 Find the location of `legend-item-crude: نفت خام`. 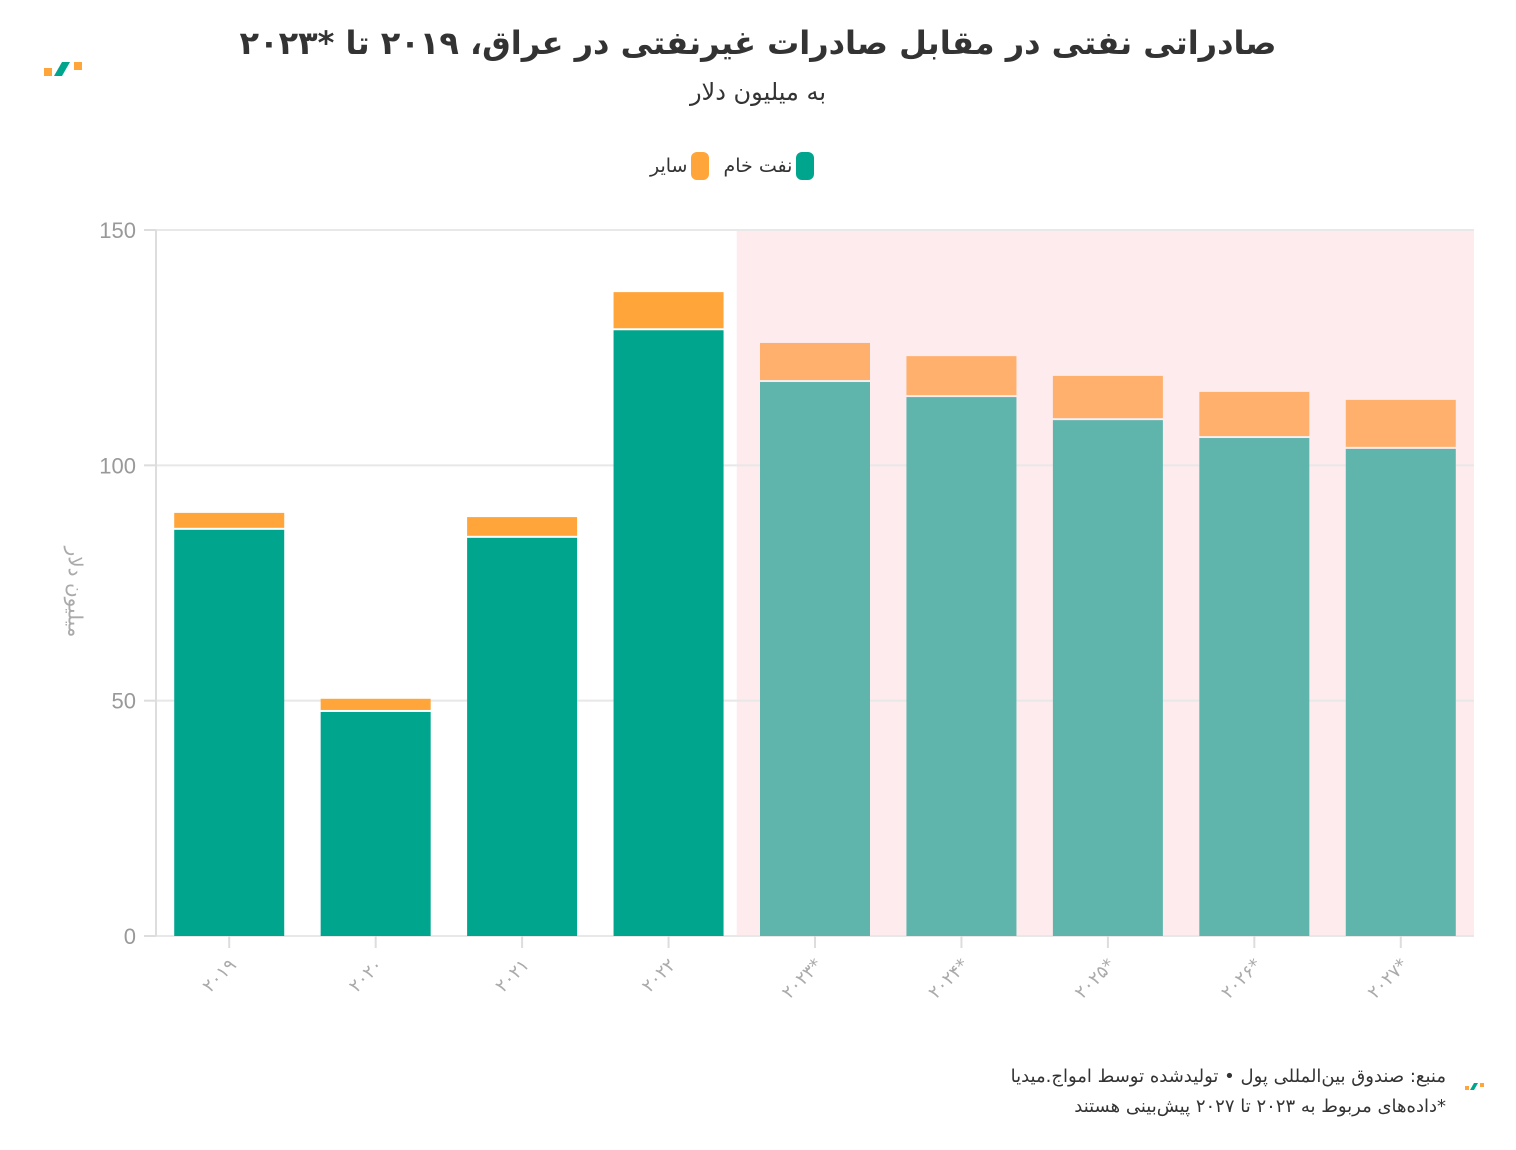

legend-item-crude: نفت خام is located at coordinates (769, 166).